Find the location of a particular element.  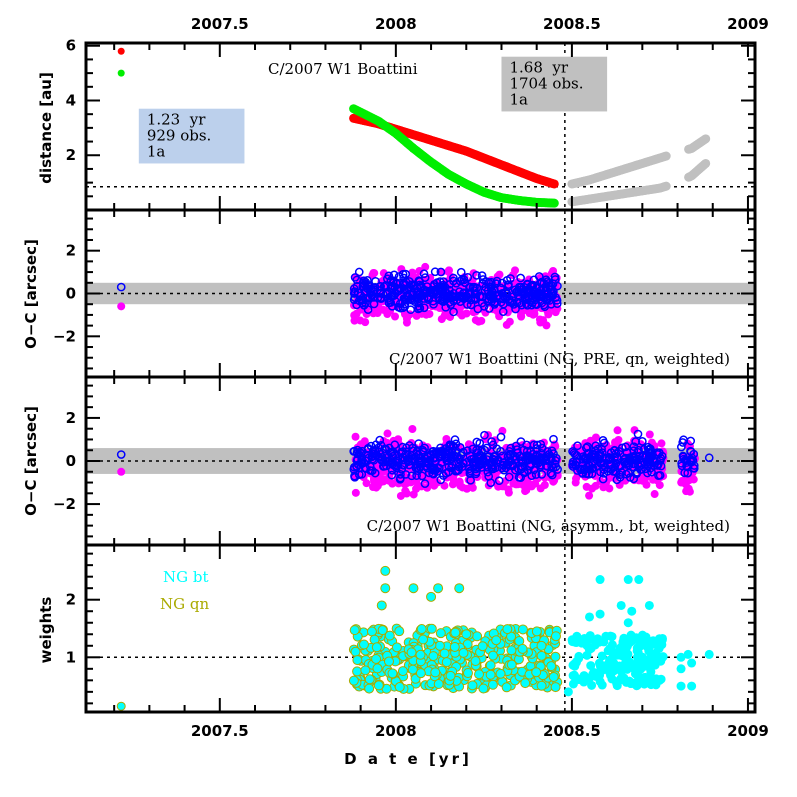

x-axis-label: D a t e [yr] is located at coordinates (408, 759).